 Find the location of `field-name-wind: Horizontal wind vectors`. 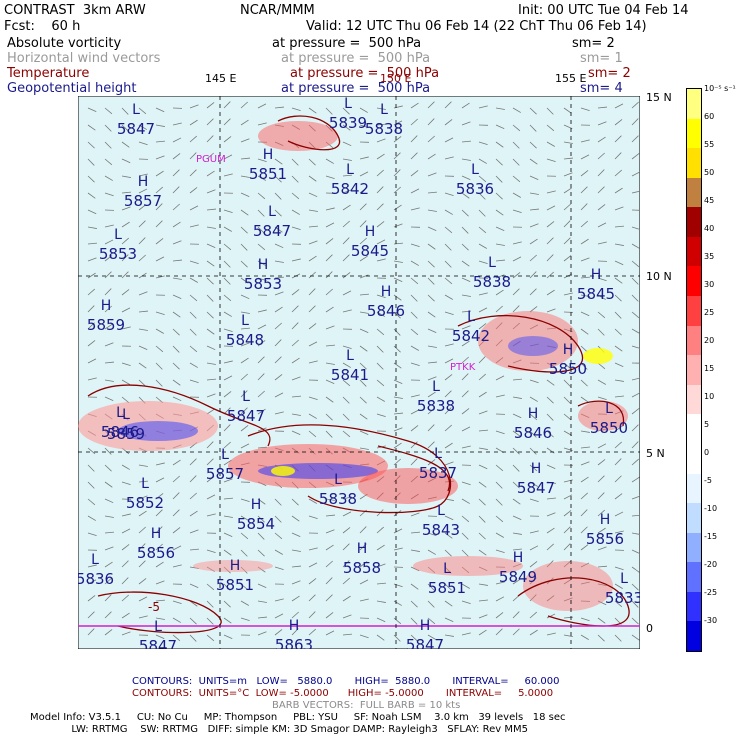

field-name-wind: Horizontal wind vectors is located at coordinates (84, 58).